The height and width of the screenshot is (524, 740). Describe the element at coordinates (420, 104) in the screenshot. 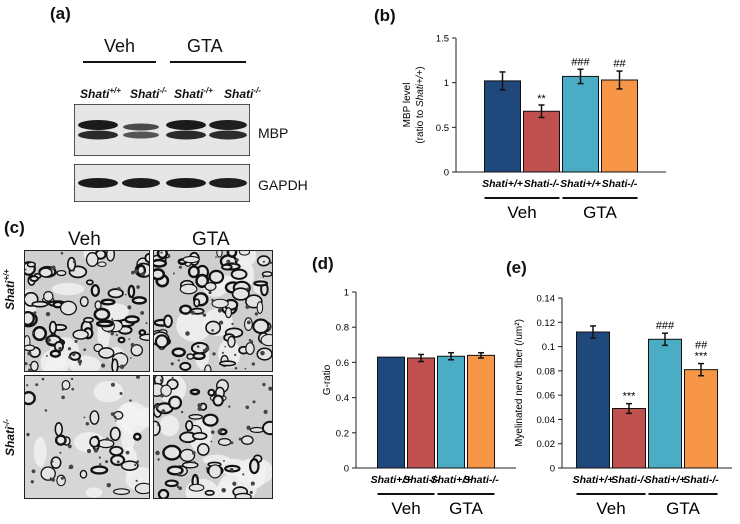

I see `y-axis-label-2: (ratio to Shati+/+)` at that location.